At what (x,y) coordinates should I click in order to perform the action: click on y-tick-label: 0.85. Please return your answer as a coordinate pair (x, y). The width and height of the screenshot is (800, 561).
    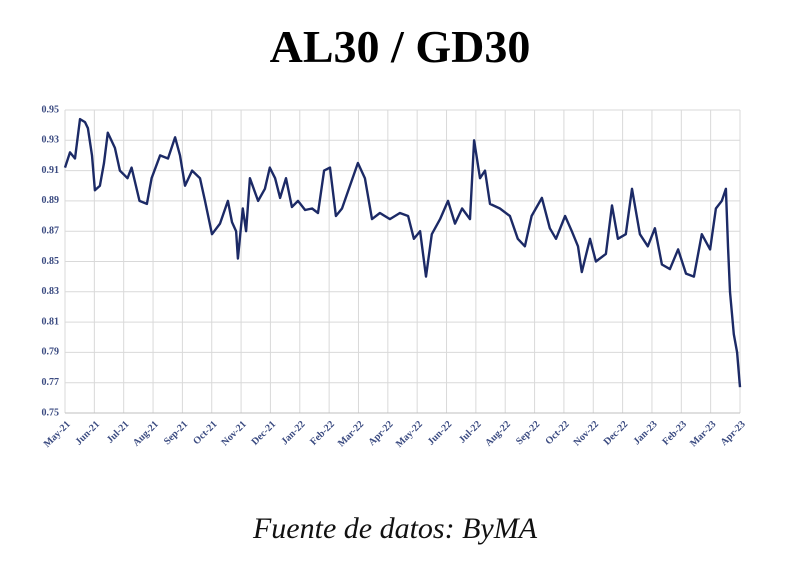
    Looking at the image, I should click on (51, 261).